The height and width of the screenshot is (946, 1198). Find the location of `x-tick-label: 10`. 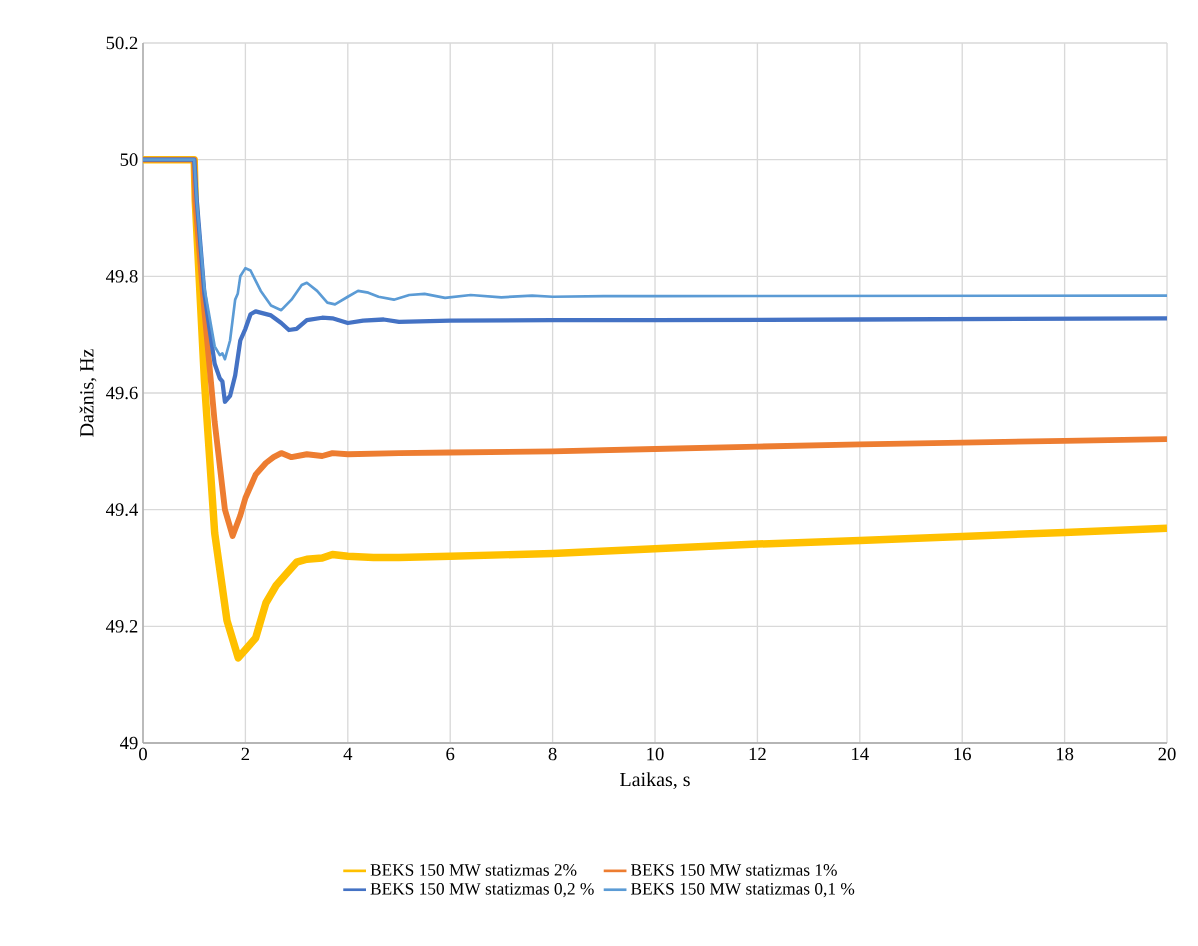

x-tick-label: 10 is located at coordinates (655, 754).